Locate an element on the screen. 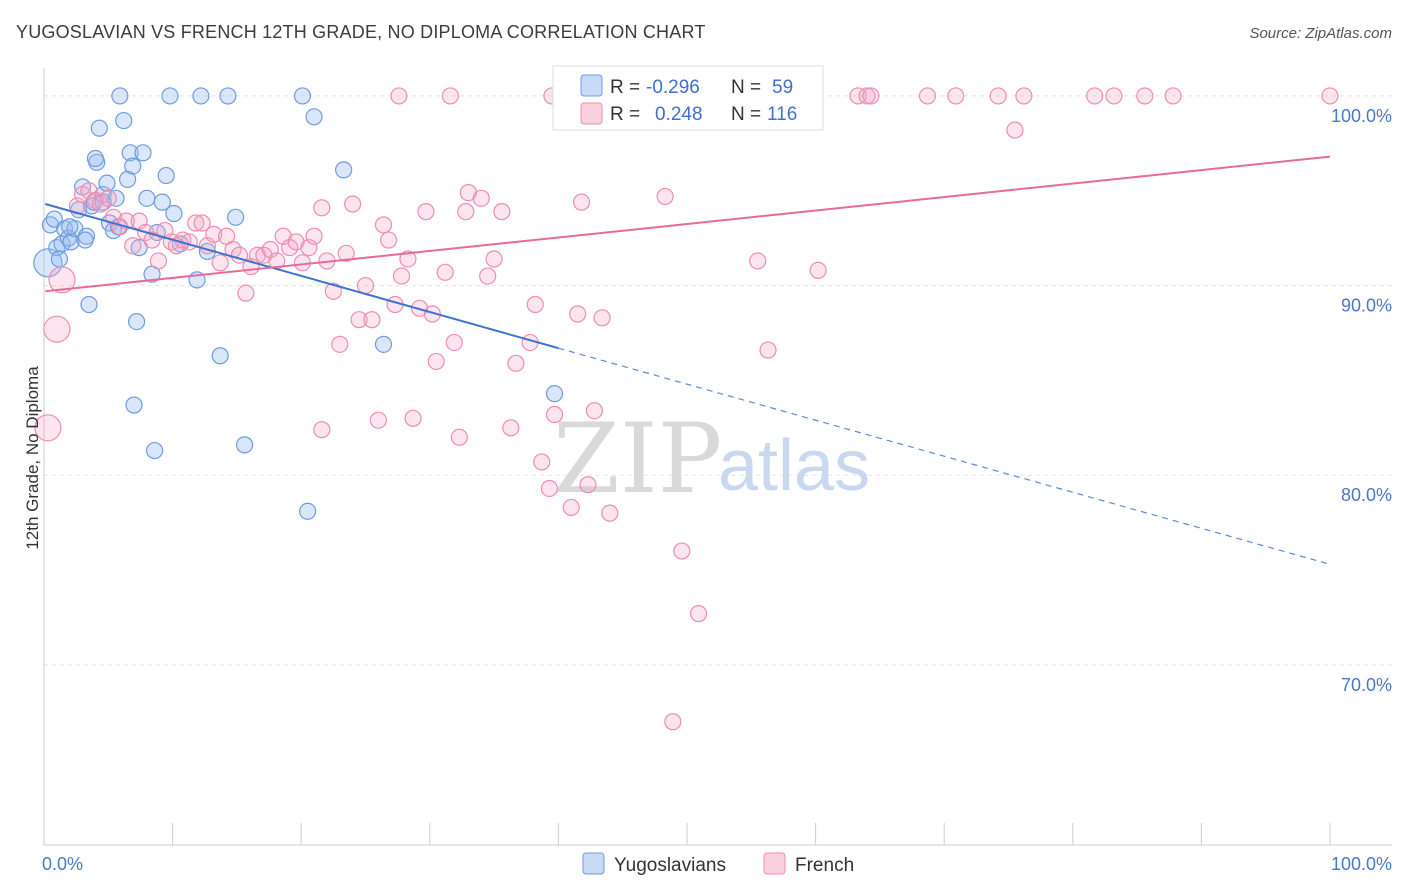 Image resolution: width=1406 pixels, height=892 pixels. stats-legend-n-value-1: 59 is located at coordinates (782, 87).